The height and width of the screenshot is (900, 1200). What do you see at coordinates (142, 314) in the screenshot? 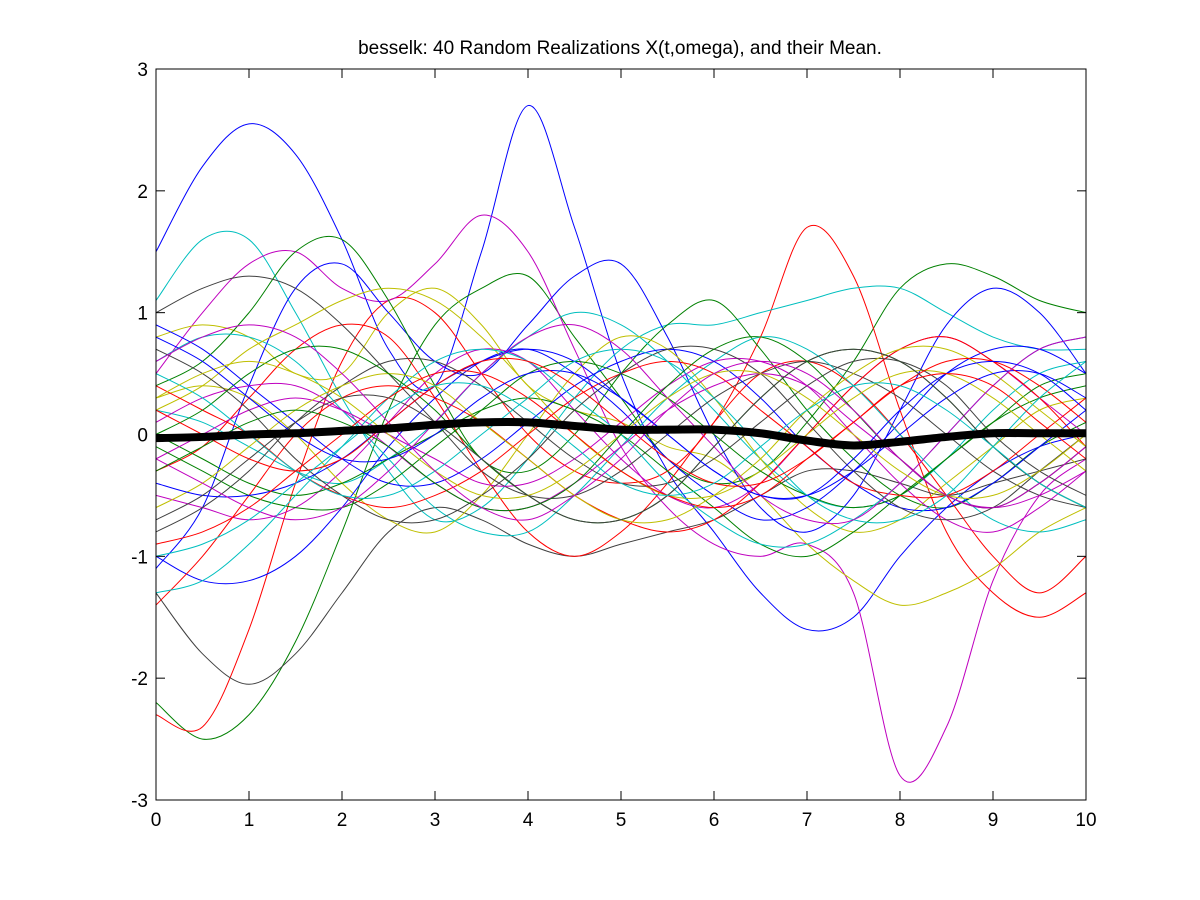
I see `y-tick-label: 1` at bounding box center [142, 314].